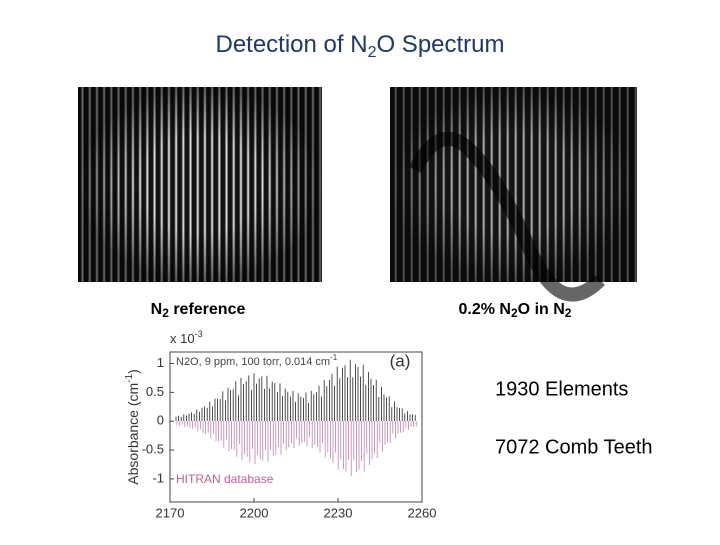 This screenshot has height=545, width=720. I want to click on y-tick-label: -0.5, so click(153, 449).